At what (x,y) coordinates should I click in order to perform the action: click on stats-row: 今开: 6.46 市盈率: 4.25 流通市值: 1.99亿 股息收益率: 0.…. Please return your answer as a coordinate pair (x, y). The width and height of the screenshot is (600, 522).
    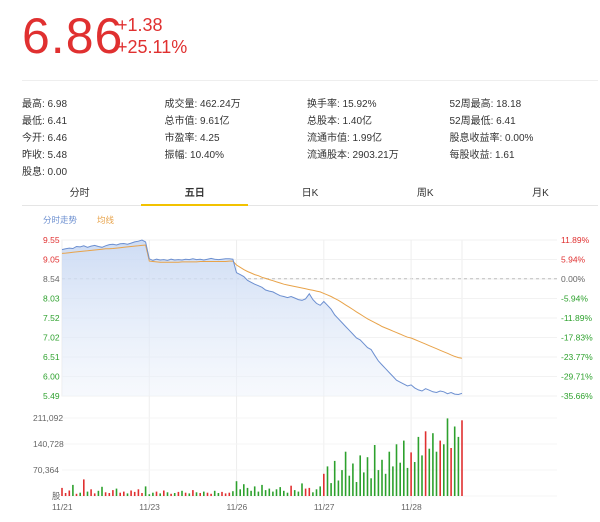
    Looking at the image, I should click on (307, 138).